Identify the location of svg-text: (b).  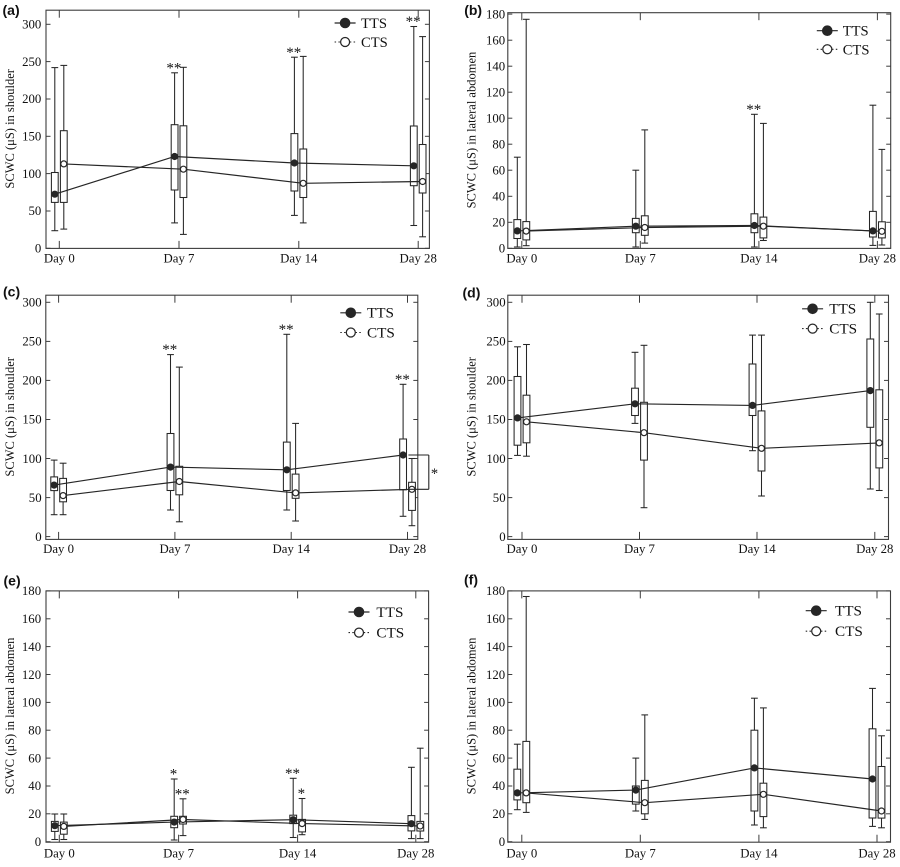
(473, 10).